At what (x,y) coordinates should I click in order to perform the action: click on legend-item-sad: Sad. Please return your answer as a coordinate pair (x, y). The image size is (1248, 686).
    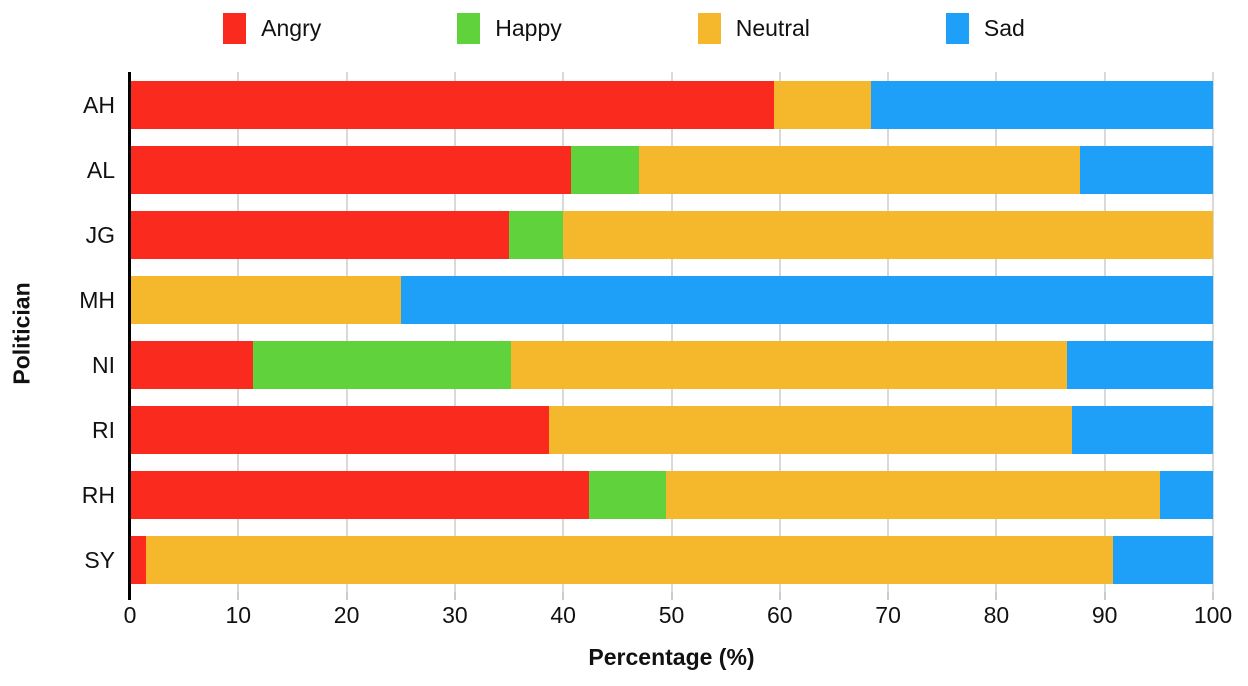
    Looking at the image, I should click on (985, 28).